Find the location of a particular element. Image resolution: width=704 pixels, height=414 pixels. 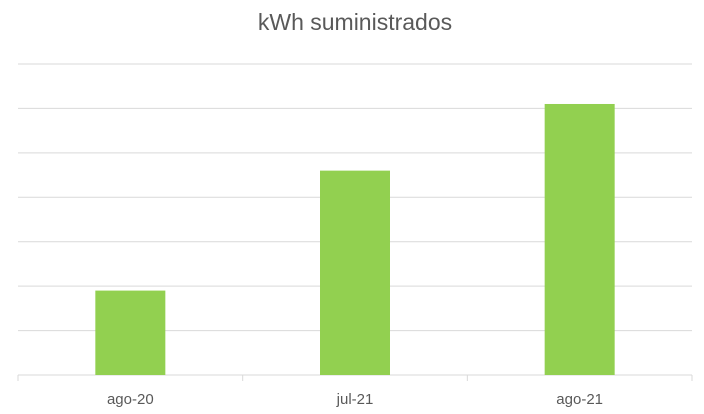

chart-title: kWh suministrados is located at coordinates (355, 22).